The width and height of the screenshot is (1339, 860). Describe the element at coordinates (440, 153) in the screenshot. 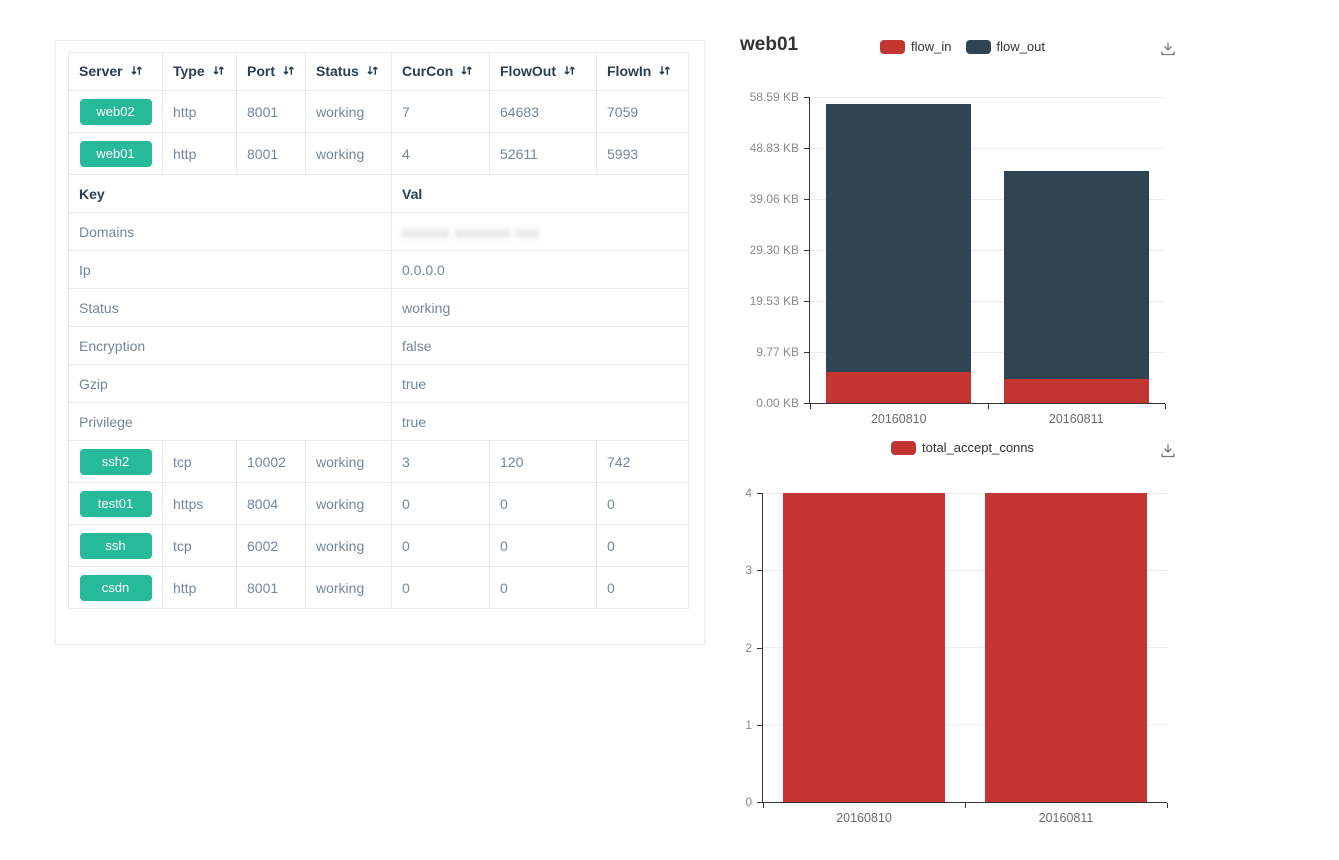

I see `curcon-cell: 4` at that location.